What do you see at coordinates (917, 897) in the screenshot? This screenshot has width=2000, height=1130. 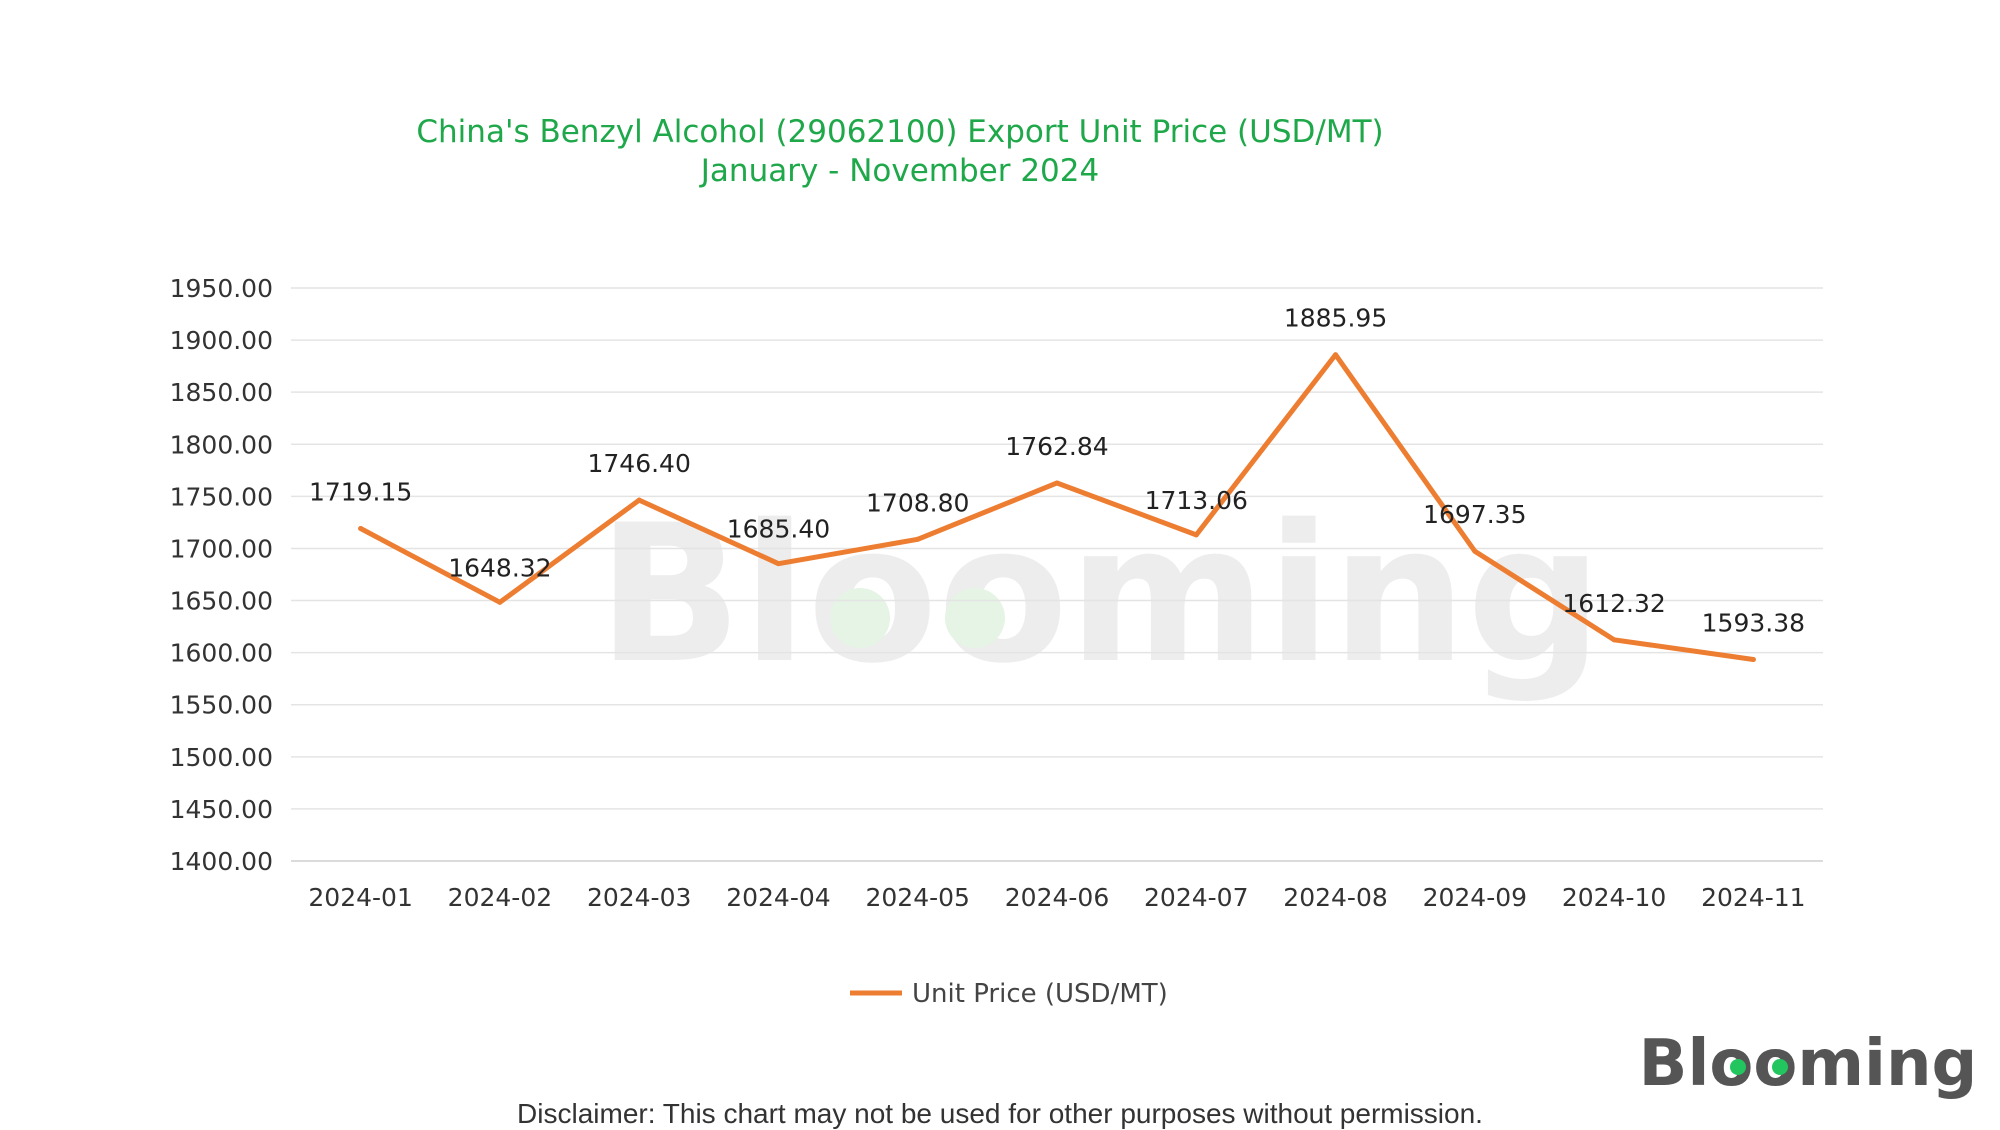 I see `x-tick-label: 2024-05` at bounding box center [917, 897].